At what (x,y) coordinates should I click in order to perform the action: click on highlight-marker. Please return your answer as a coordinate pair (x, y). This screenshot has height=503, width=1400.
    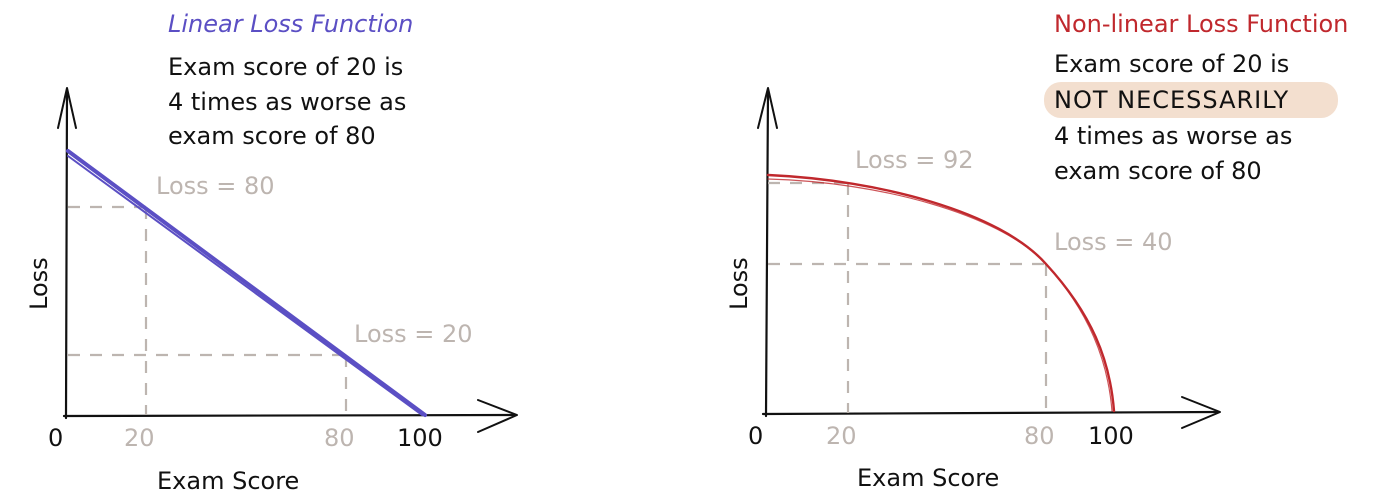
    Looking at the image, I should click on (1191, 100).